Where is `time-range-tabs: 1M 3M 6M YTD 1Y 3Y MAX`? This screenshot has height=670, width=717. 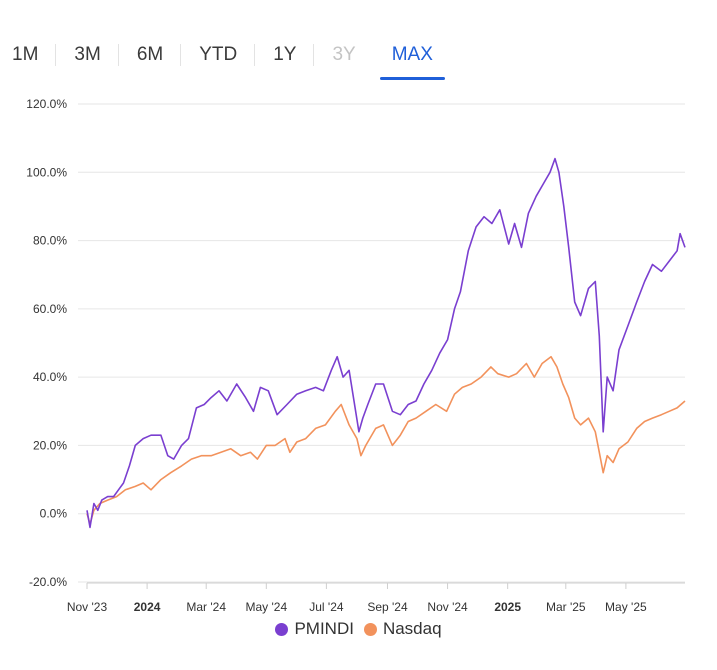
time-range-tabs: 1M 3M 6M YTD 1Y 3Y MAX is located at coordinates (225, 56).